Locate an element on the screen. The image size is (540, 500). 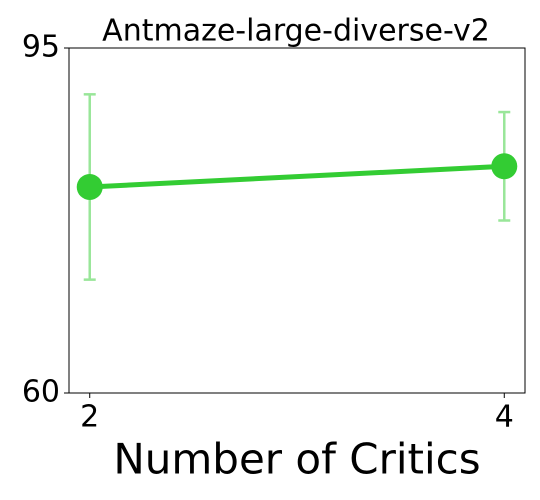
y-tick-label: 95 is located at coordinates (41, 47).